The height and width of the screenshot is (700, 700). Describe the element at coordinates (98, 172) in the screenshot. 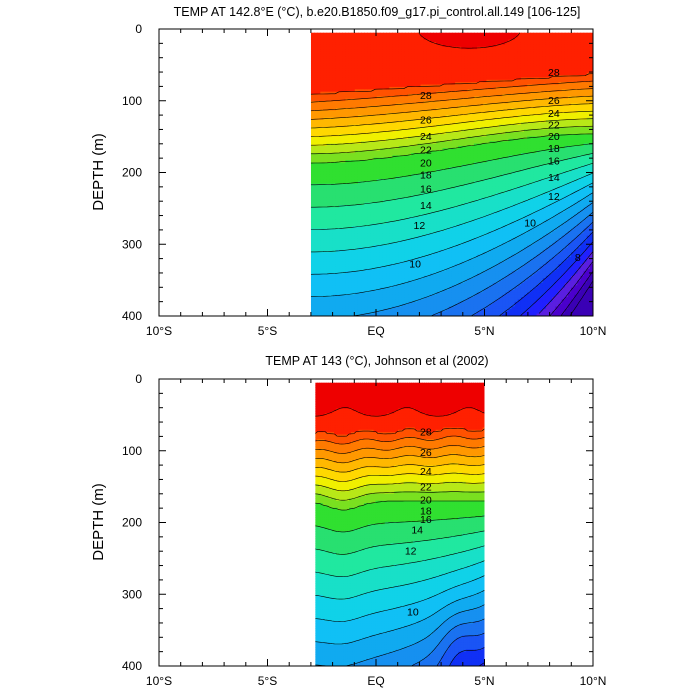

I see `top-panel-ylabel: DEPTH (m)` at that location.